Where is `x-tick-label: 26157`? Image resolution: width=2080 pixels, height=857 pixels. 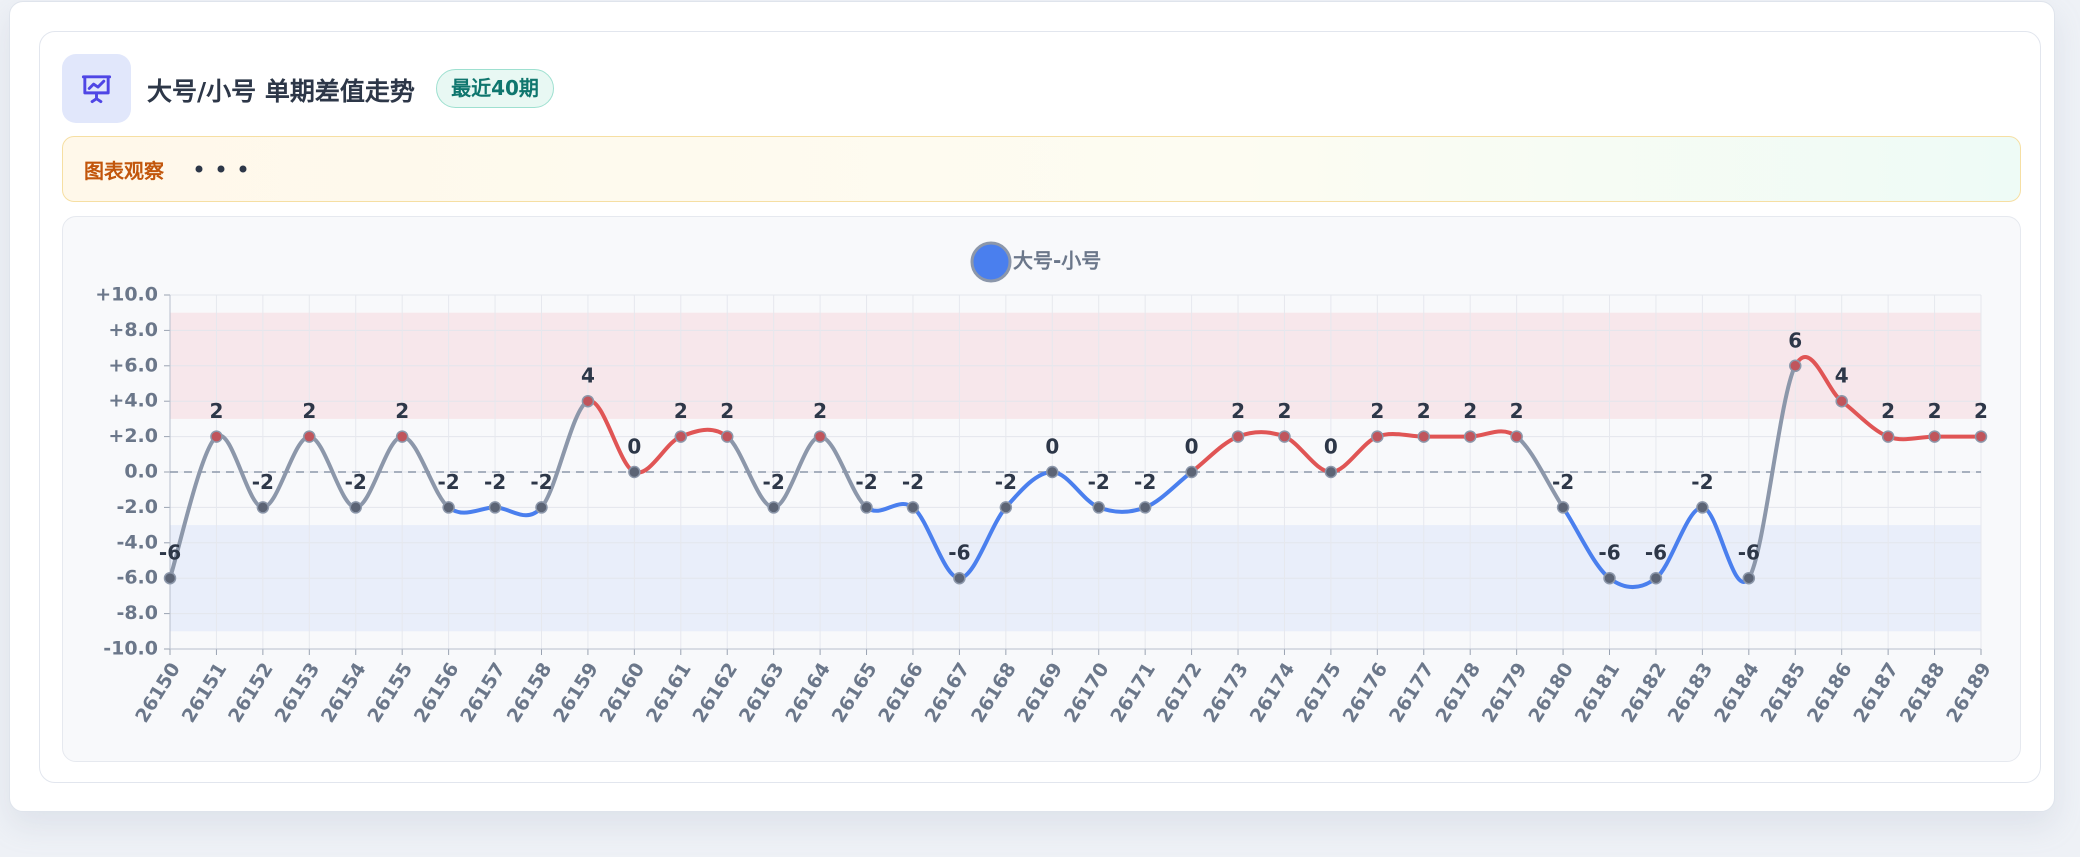 x-tick-label: 26157 is located at coordinates (483, 693).